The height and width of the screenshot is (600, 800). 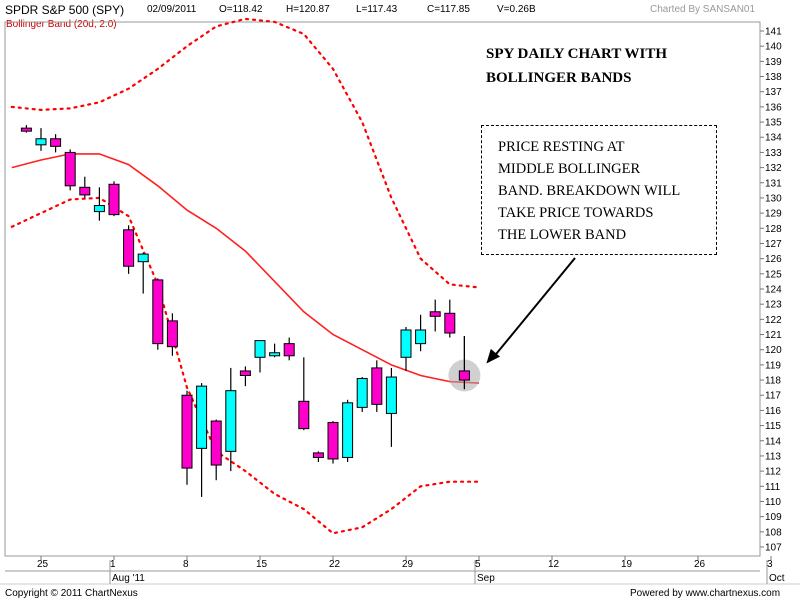 I want to click on high-label: H=120.87, so click(x=308, y=9).